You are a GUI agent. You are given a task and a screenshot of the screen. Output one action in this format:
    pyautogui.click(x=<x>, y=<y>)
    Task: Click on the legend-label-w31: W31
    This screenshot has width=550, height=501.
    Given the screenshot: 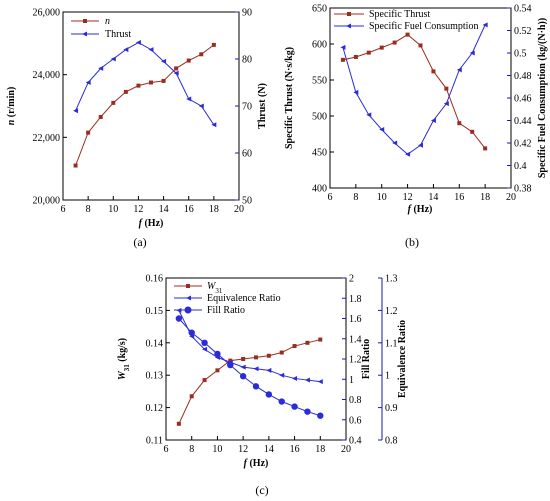 What is the action you would take?
    pyautogui.click(x=215, y=288)
    